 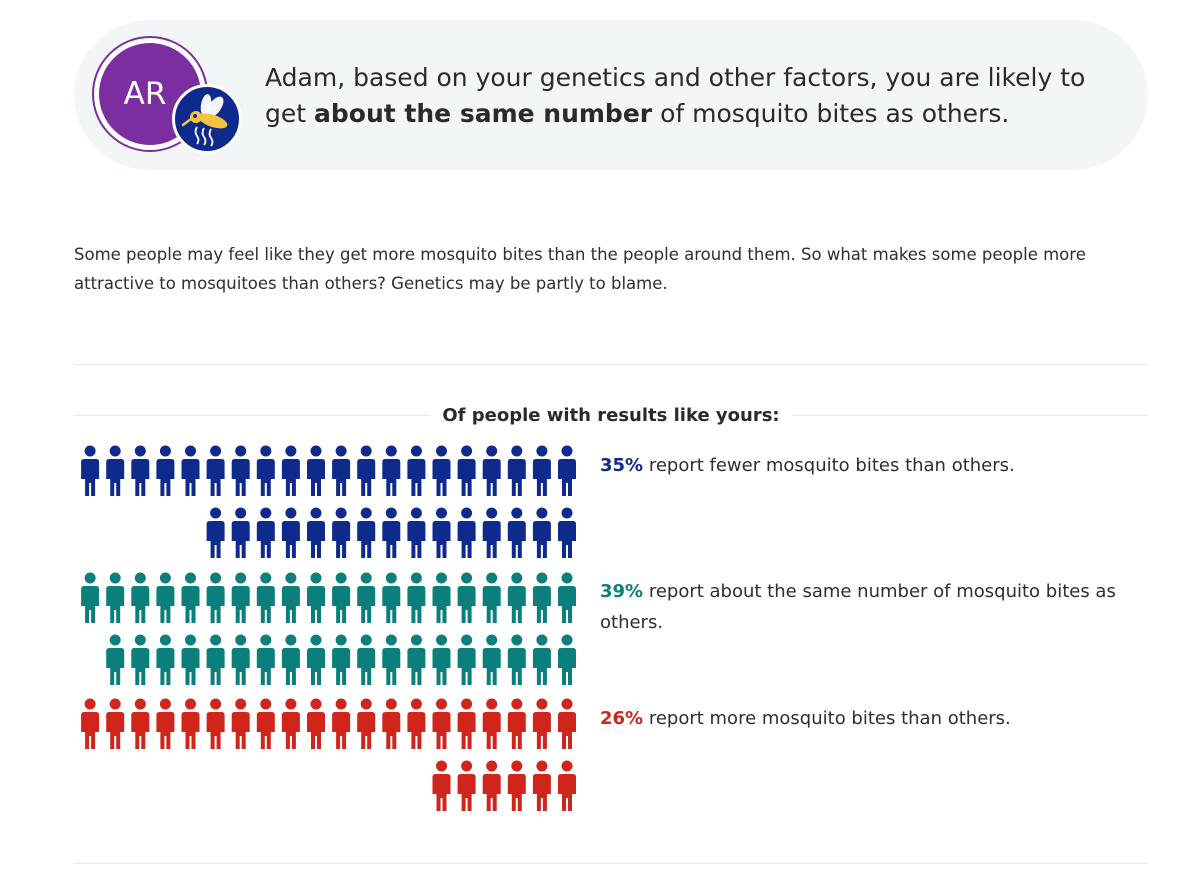 I want to click on stat-more-text: report more mosquito bites than others., so click(x=829, y=718).